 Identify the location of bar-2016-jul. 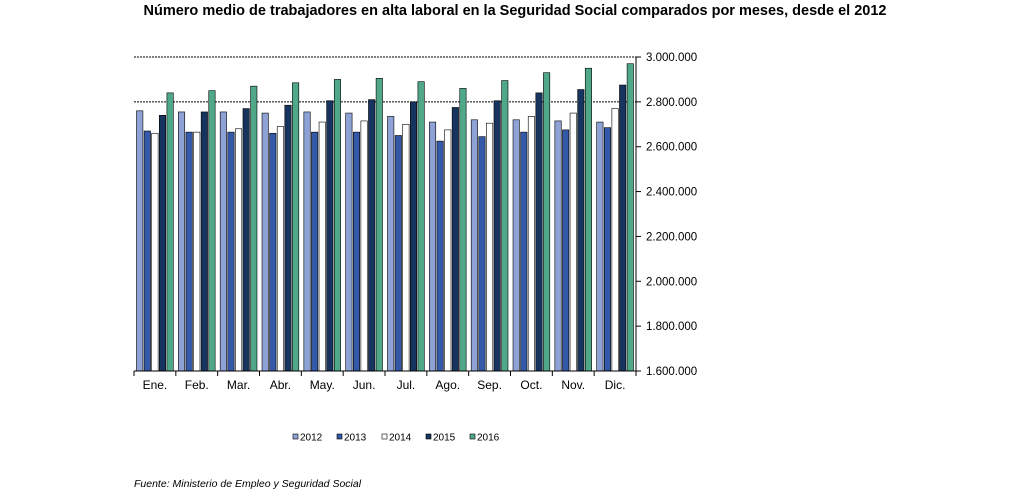
(421, 226).